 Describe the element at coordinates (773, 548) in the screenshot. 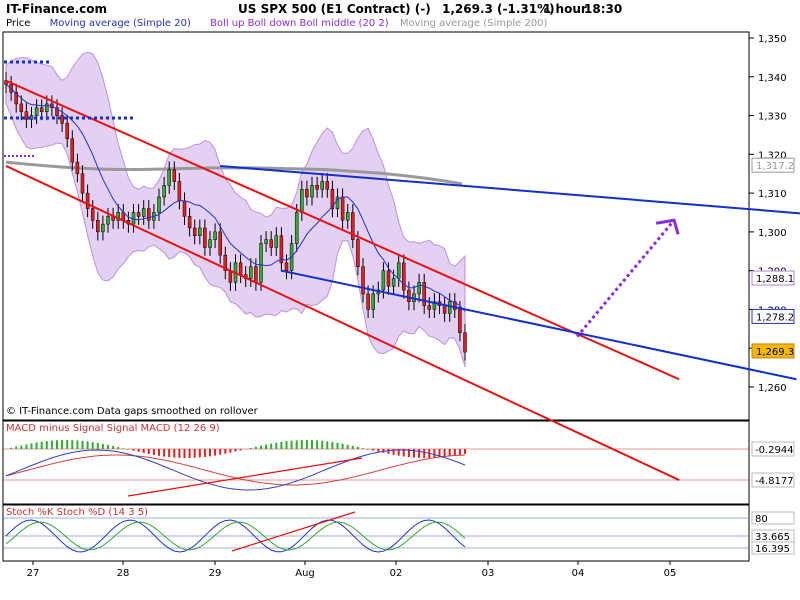

I see `stoch-tag` at that location.